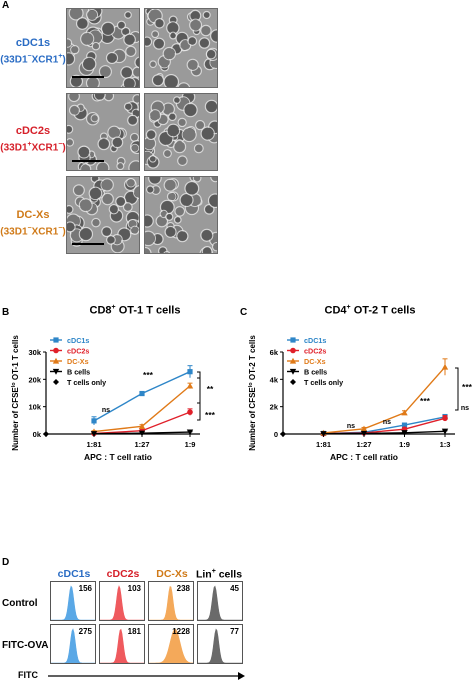  Describe the element at coordinates (56, 350) in the screenshot. I see `data-point-circle` at that location.